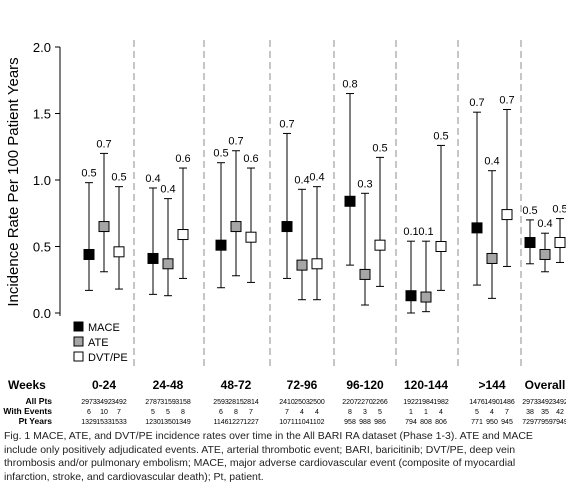 The image size is (566, 498). I want to click on table-cell: 3, so click(365, 412).